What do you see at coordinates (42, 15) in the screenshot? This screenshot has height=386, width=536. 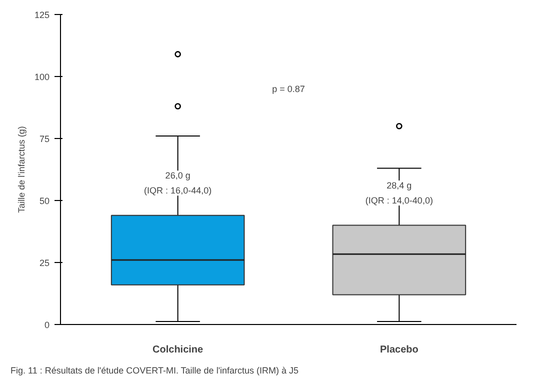 I see `y-tick-label: 125` at bounding box center [42, 15].